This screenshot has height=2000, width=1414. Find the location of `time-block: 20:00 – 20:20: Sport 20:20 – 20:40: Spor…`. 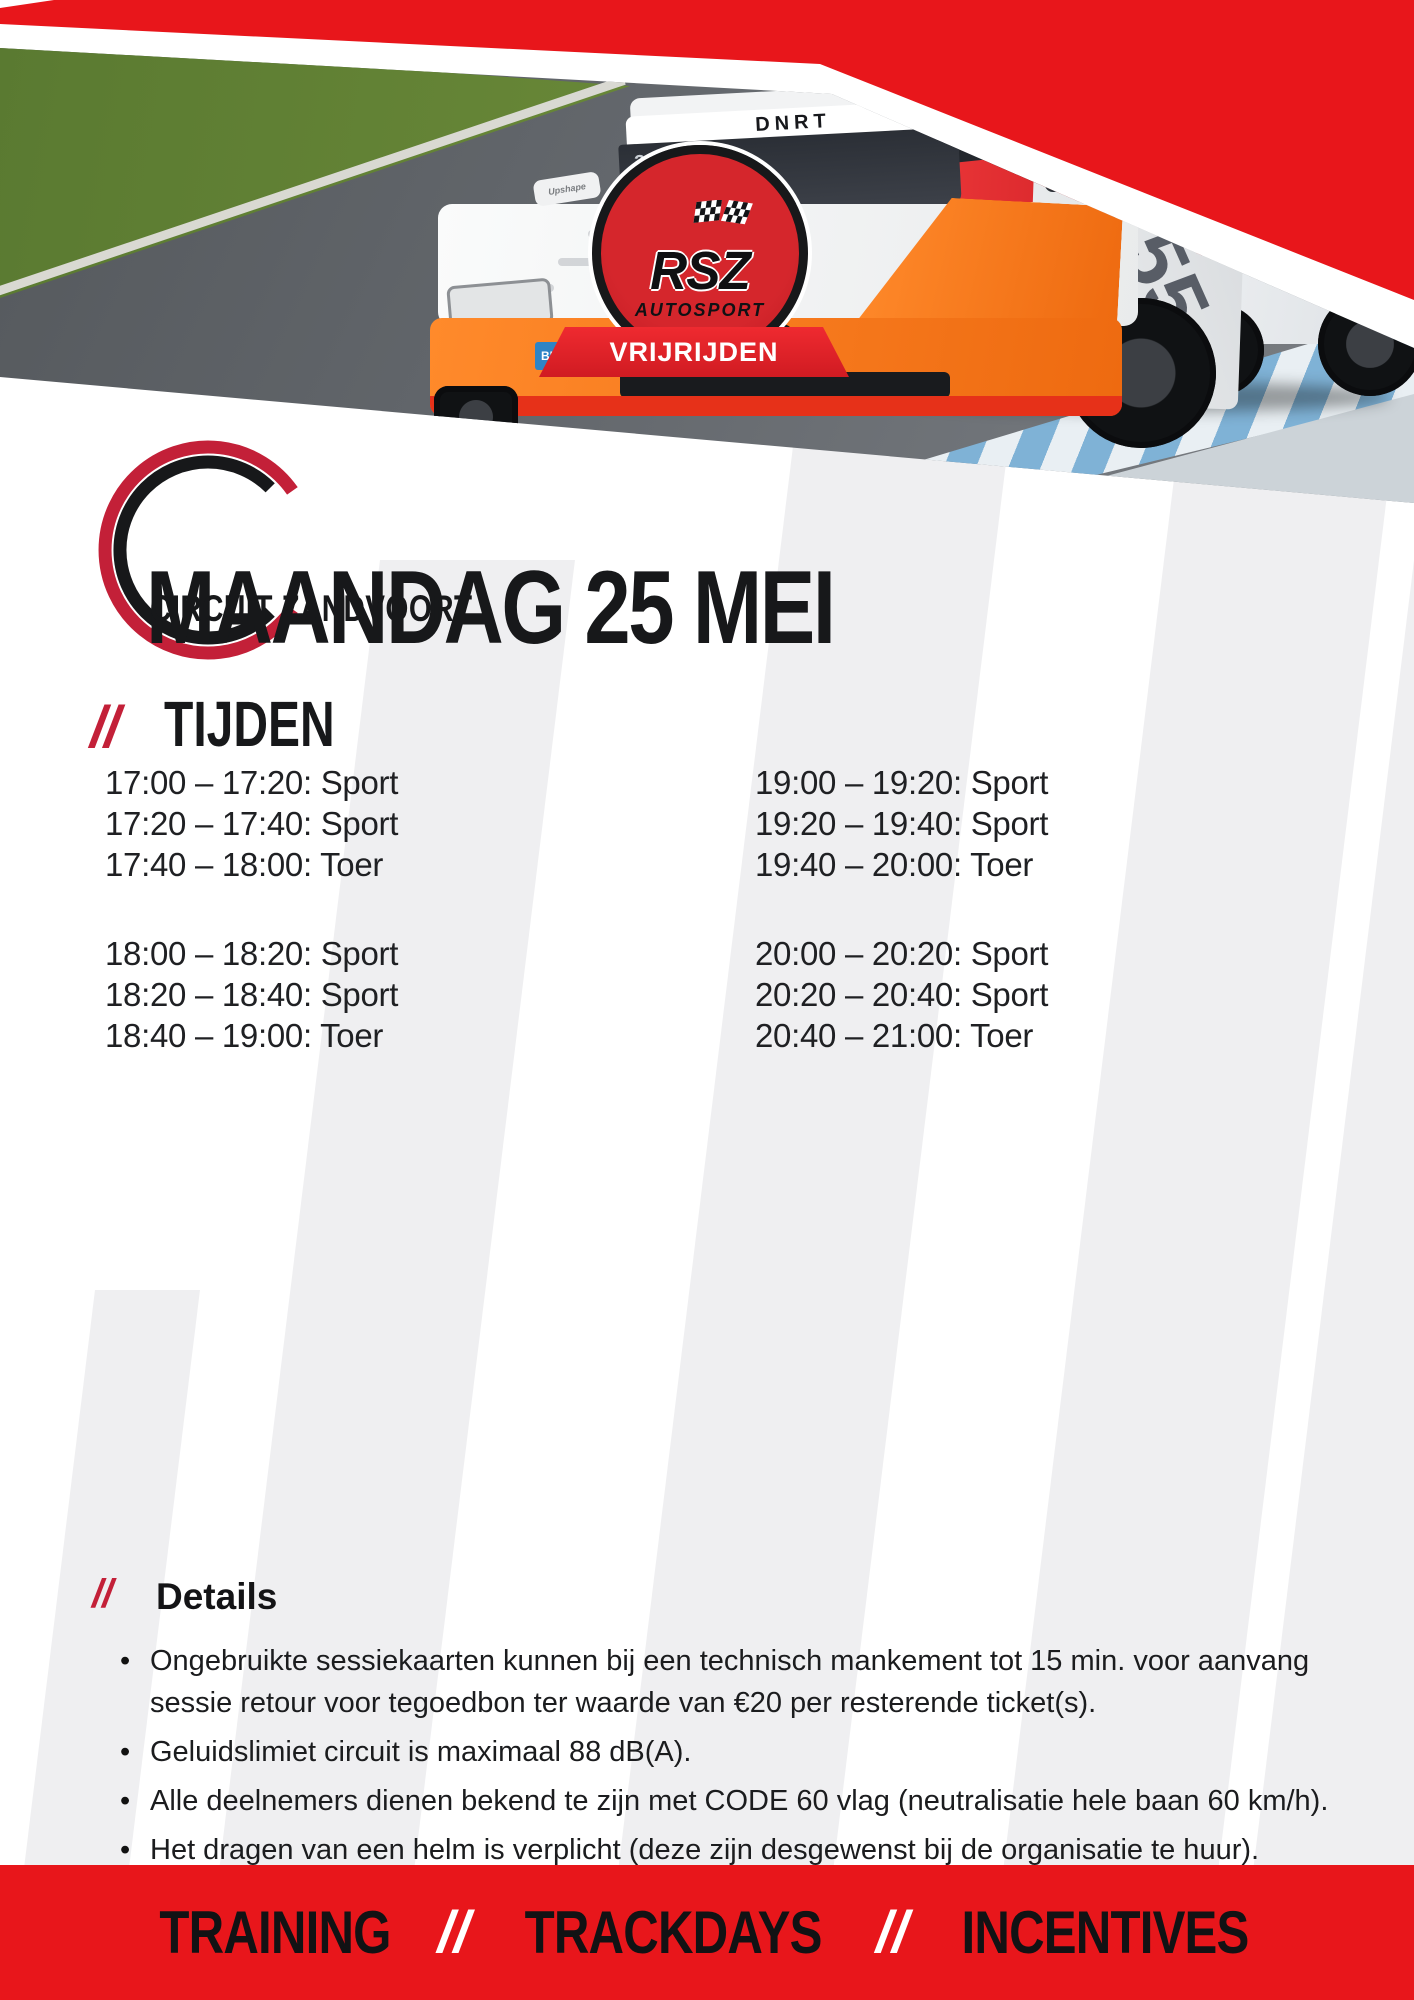

time-block: 20:00 – 20:20: Sport 20:20 – 20:40: Spor… is located at coordinates (901, 994).